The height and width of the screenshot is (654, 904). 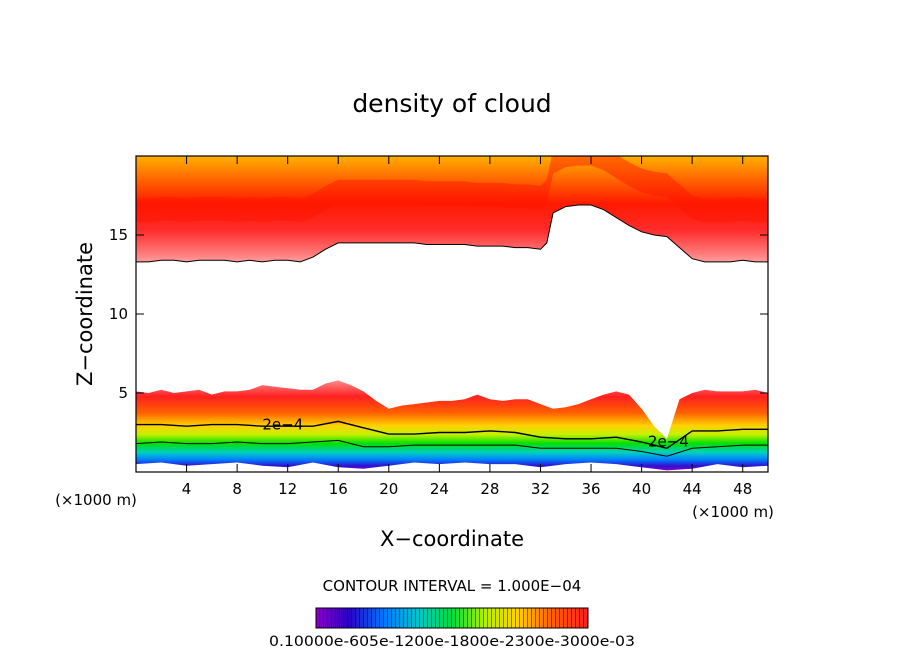 I want to click on y-tick-label-5: 5, so click(x=123, y=393).